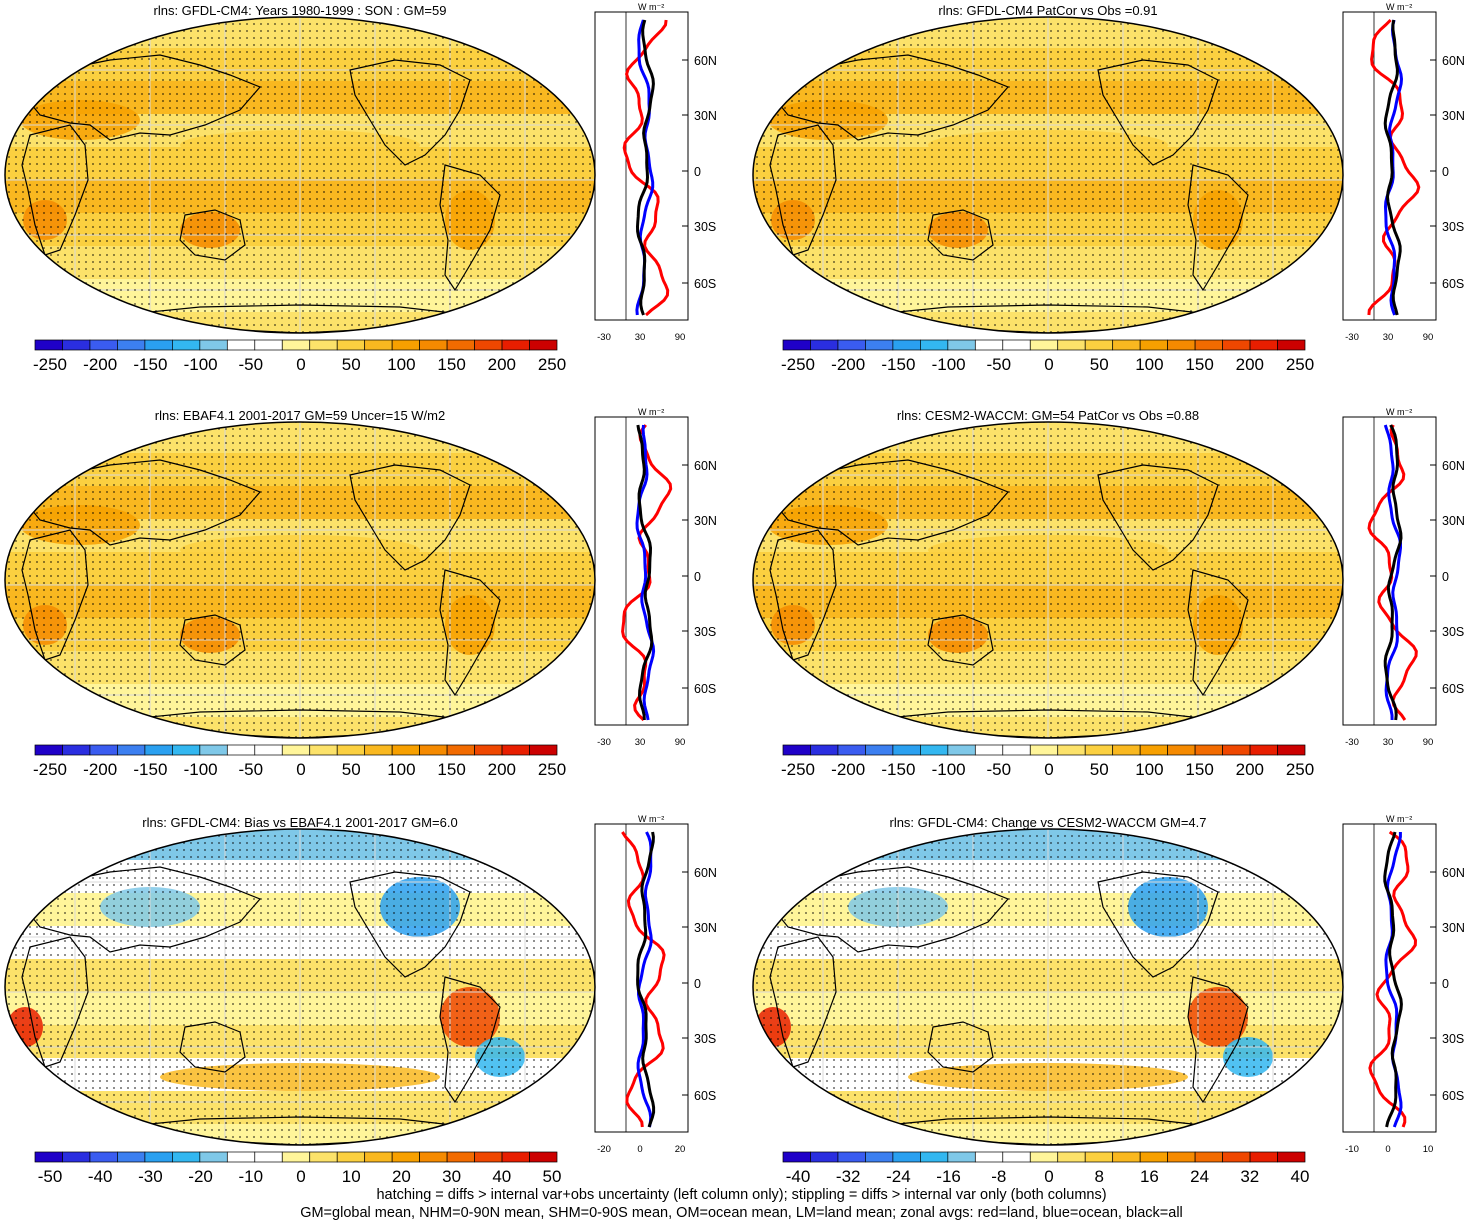  What do you see at coordinates (251, 769) in the screenshot?
I see `colorbar-tick-label: -50` at bounding box center [251, 769].